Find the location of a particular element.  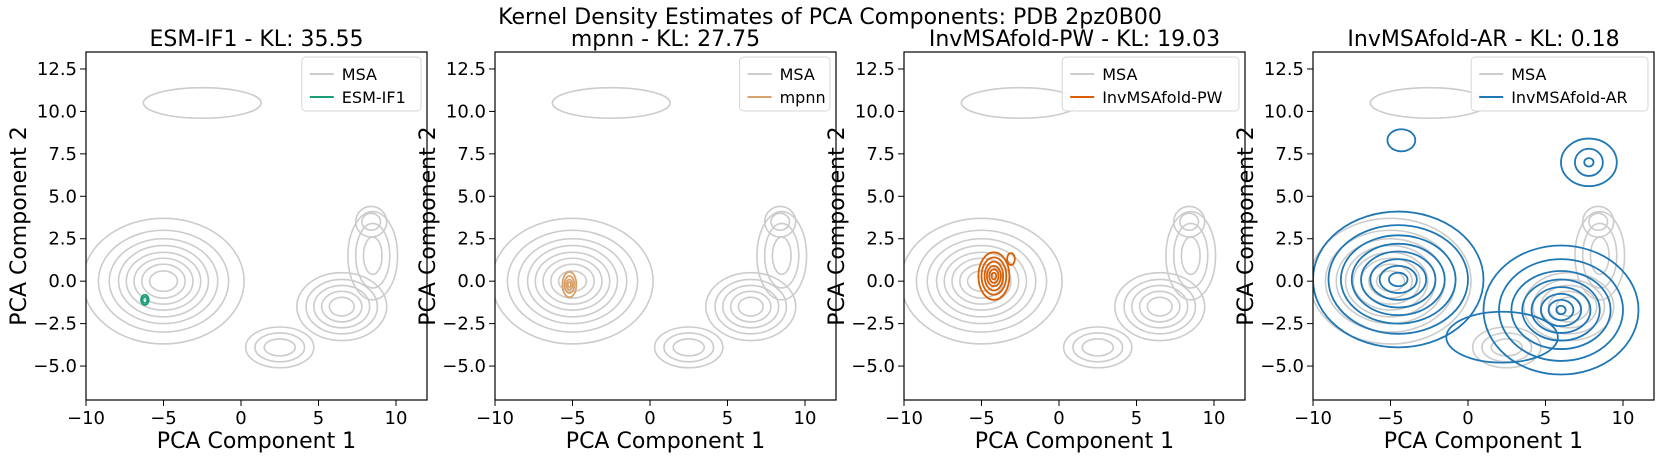

panel-title: InvMSAfold-AR - KL: 0.18 is located at coordinates (1483, 39).